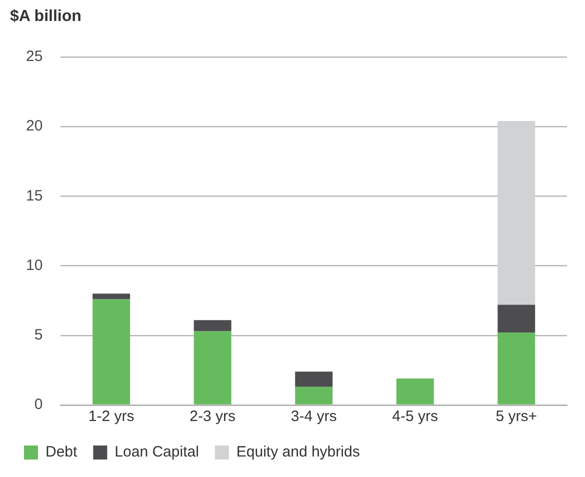 This screenshot has height=477, width=585. I want to click on legend-label: Loan Capital, so click(156, 452).